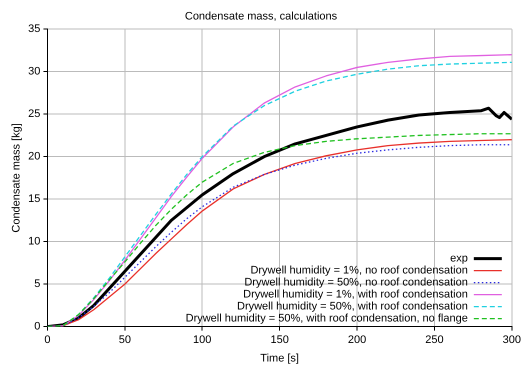  I want to click on x-tick-label: 50, so click(124, 340).